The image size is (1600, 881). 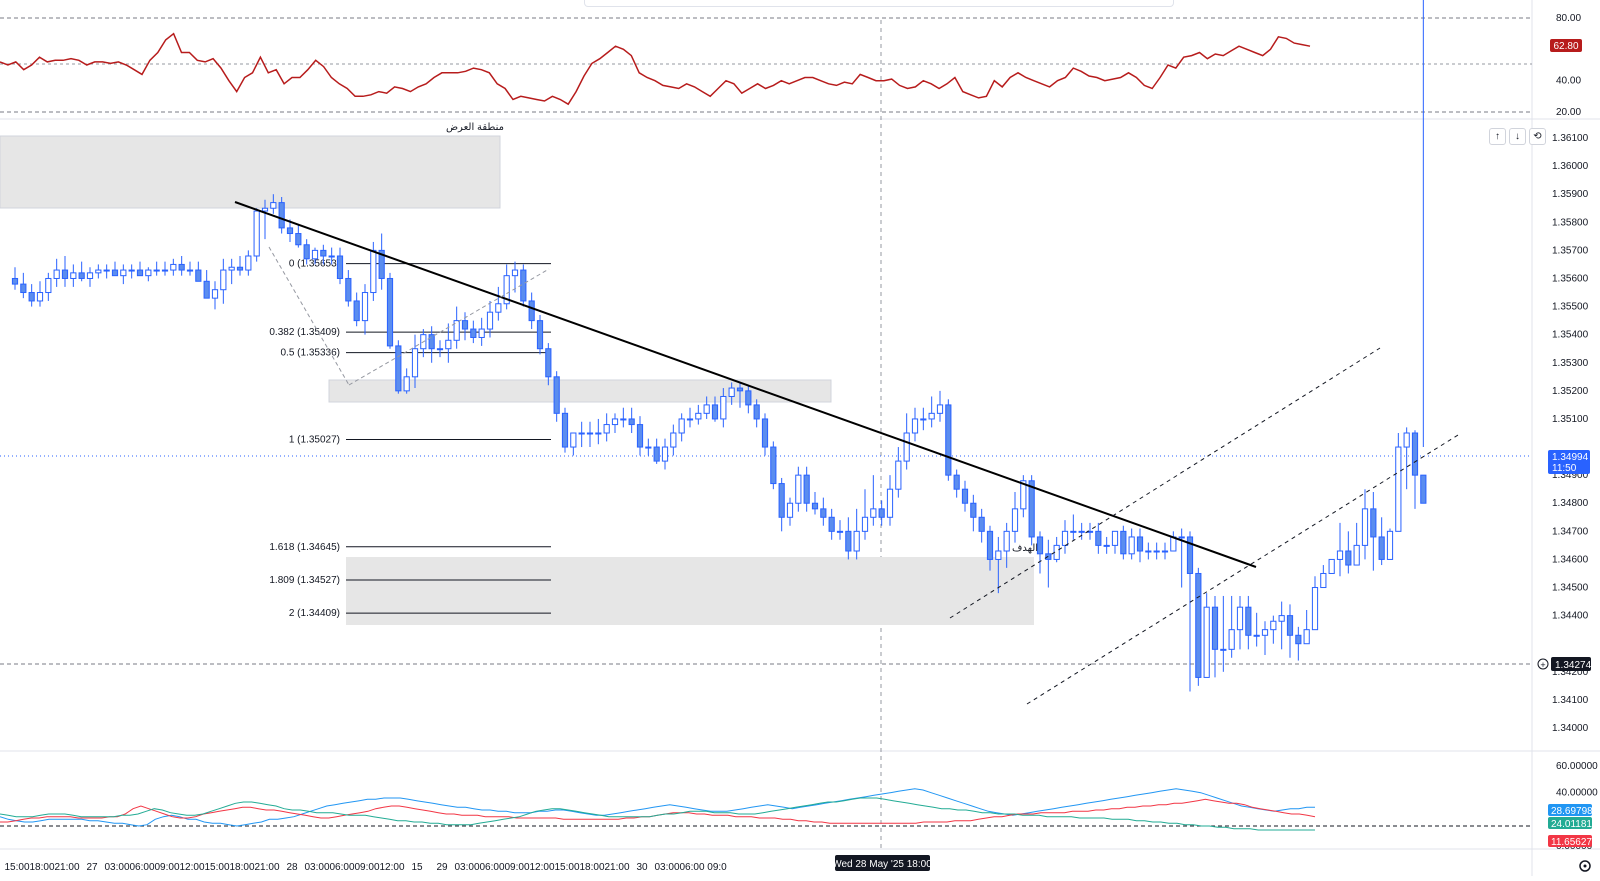 I want to click on price-tick-label: 1.36100, so click(x=1570, y=138).